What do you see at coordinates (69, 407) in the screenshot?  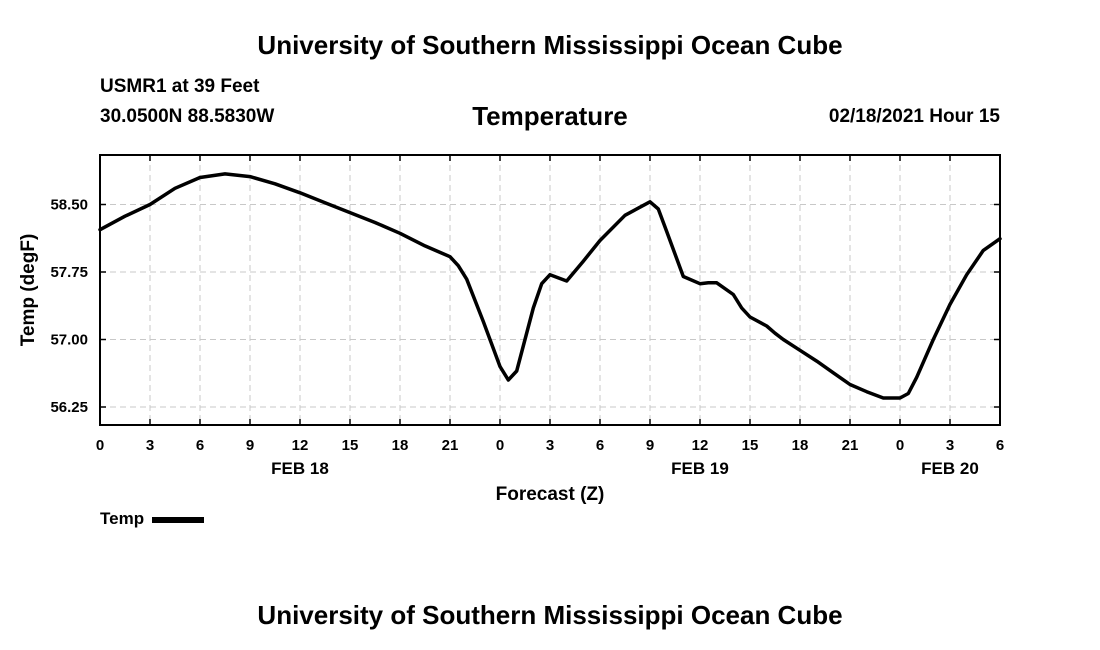 I see `y-tick-label: 56.25` at bounding box center [69, 407].